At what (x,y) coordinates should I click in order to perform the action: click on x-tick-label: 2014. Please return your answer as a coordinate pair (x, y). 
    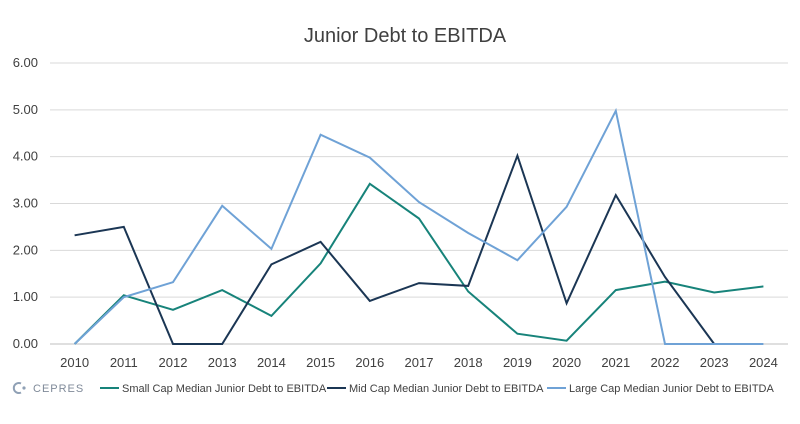
    Looking at the image, I should click on (271, 362).